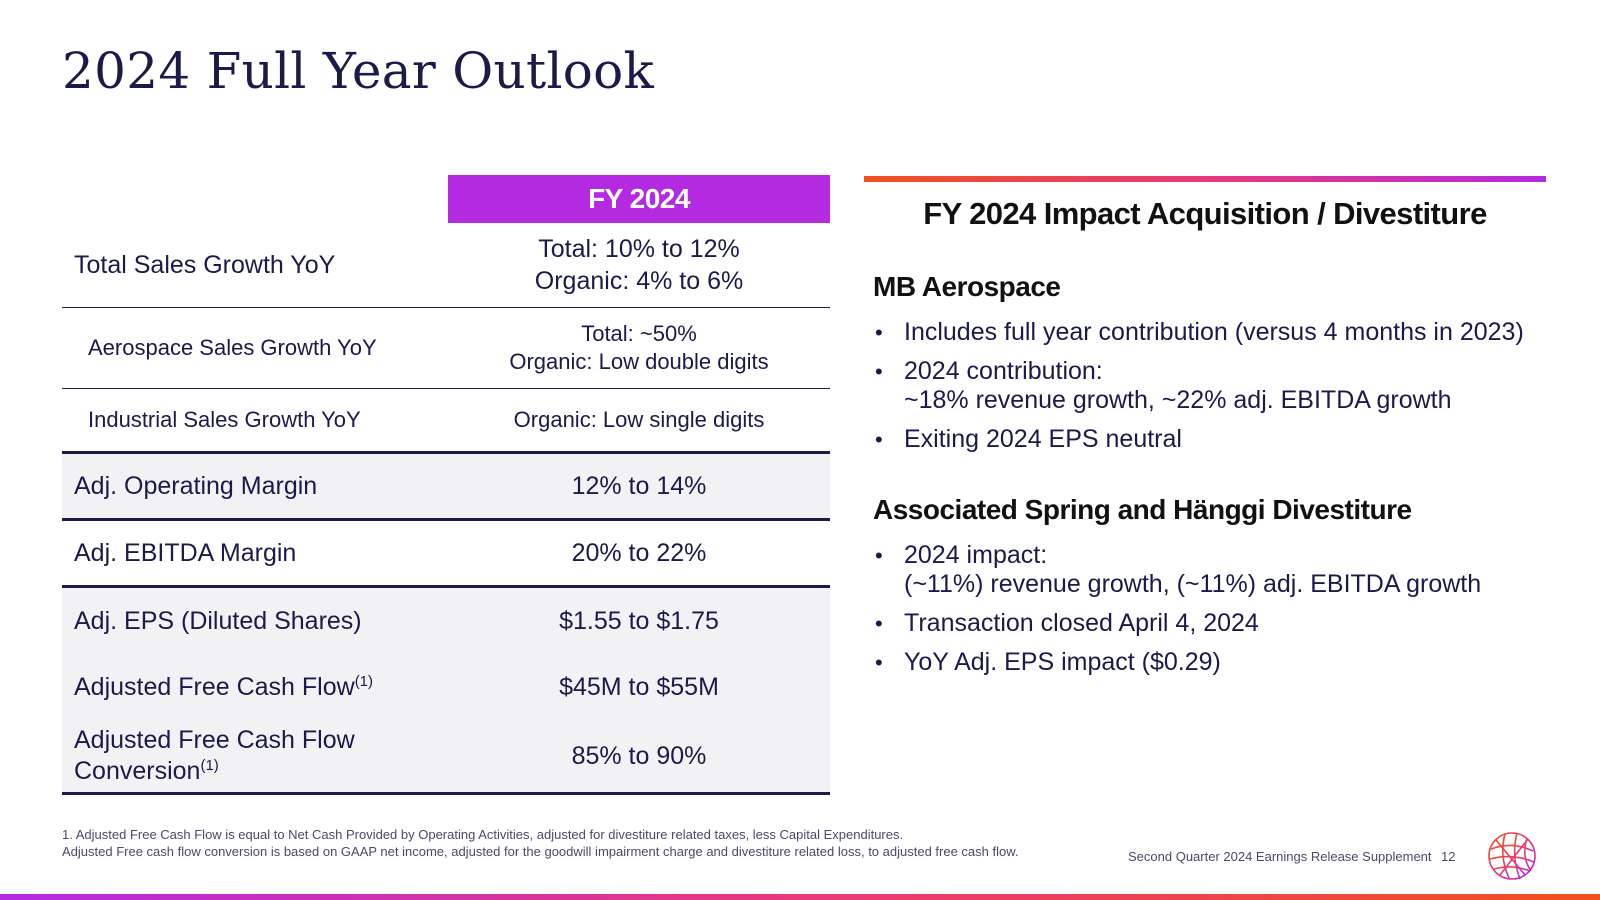 Image resolution: width=1600 pixels, height=900 pixels. Describe the element at coordinates (1205, 179) in the screenshot. I see `accent-gradient-bar` at that location.